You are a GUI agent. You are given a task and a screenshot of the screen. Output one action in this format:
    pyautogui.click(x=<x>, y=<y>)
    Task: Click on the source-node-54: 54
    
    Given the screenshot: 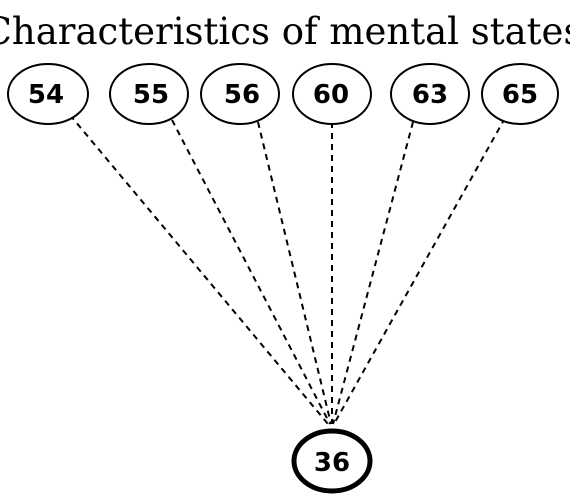 What is the action you would take?
    pyautogui.click(x=48, y=94)
    